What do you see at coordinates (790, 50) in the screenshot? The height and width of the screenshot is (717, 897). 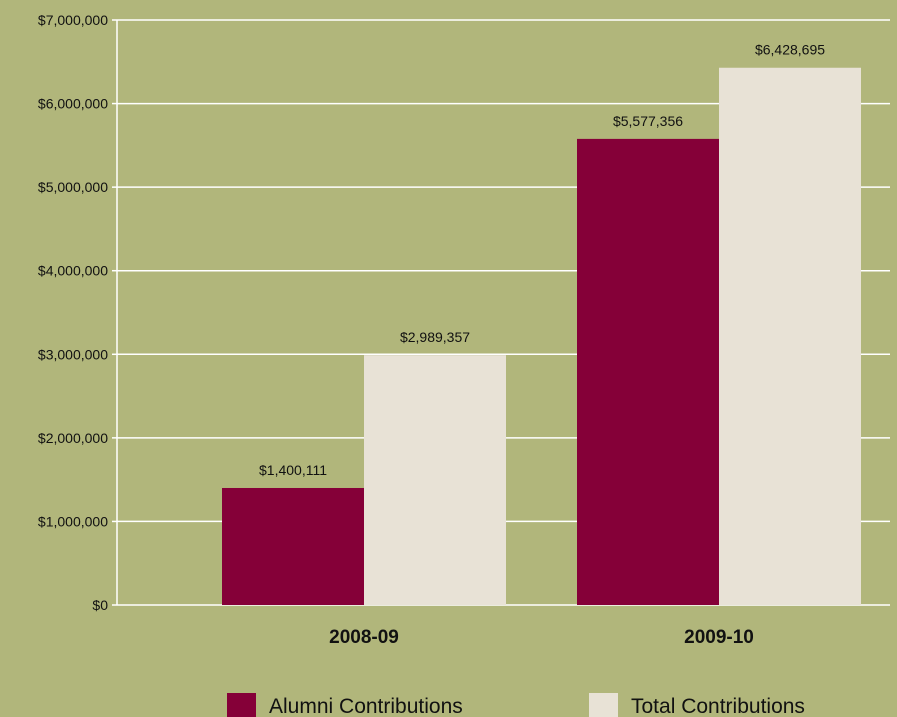 I see `data-label: $6,428,695` at bounding box center [790, 50].